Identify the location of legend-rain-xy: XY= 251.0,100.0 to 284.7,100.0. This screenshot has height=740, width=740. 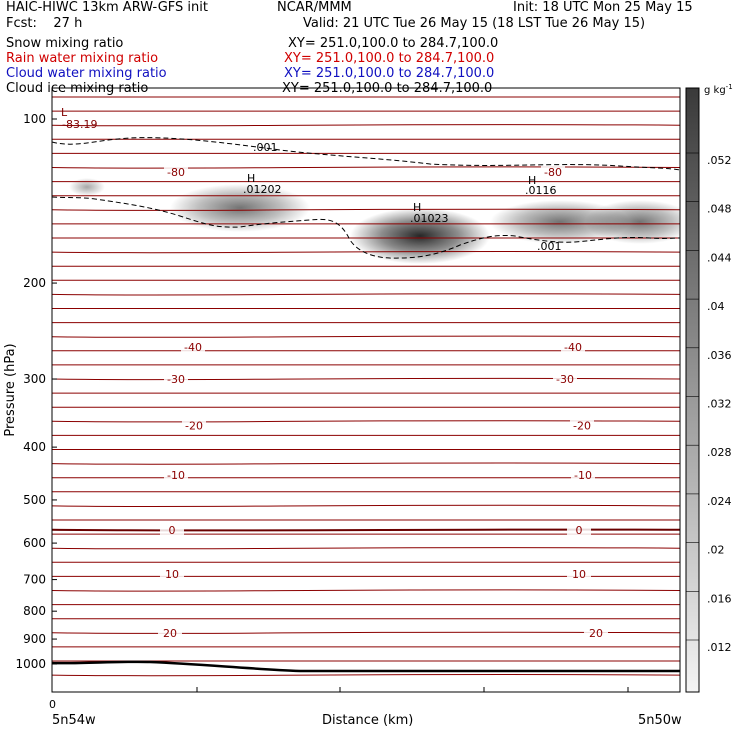
(389, 58).